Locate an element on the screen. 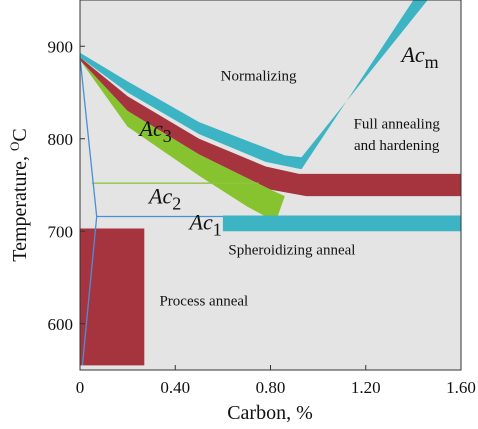  x-tick-label-1: 0 is located at coordinates (80, 387).